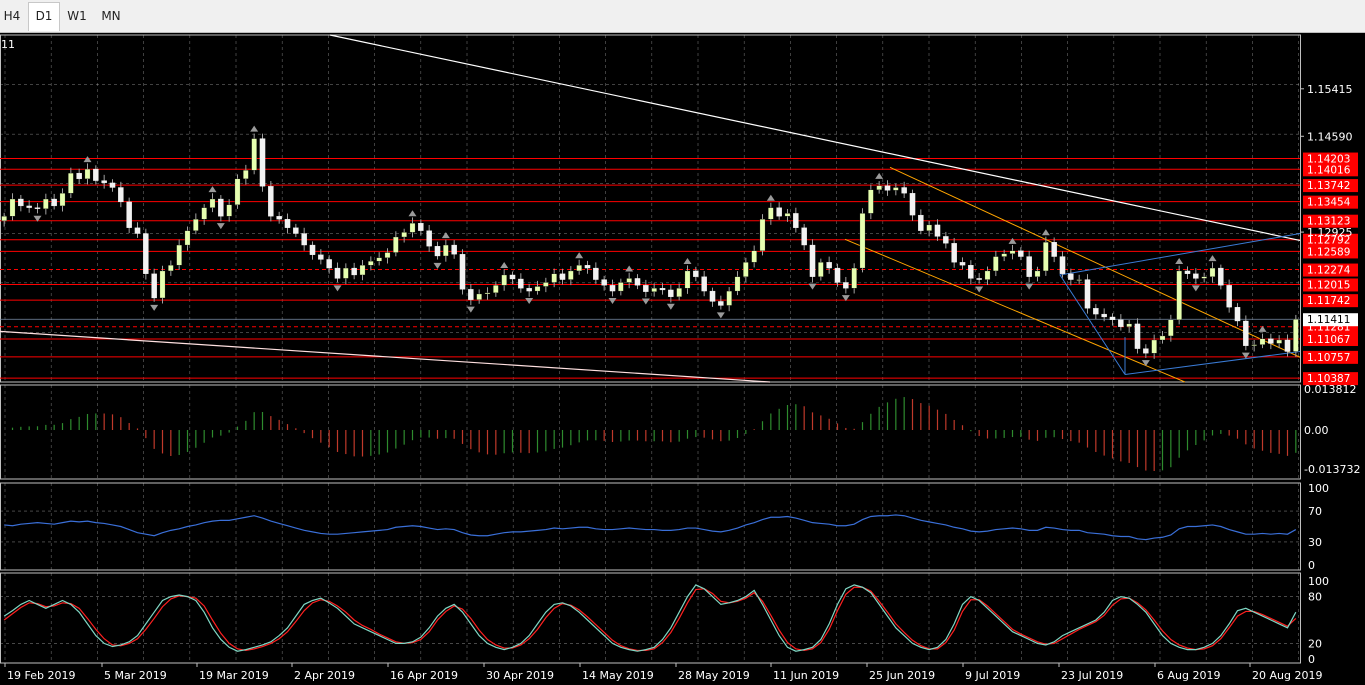 The height and width of the screenshot is (685, 1365). I want to click on rsi-line, so click(650, 526).